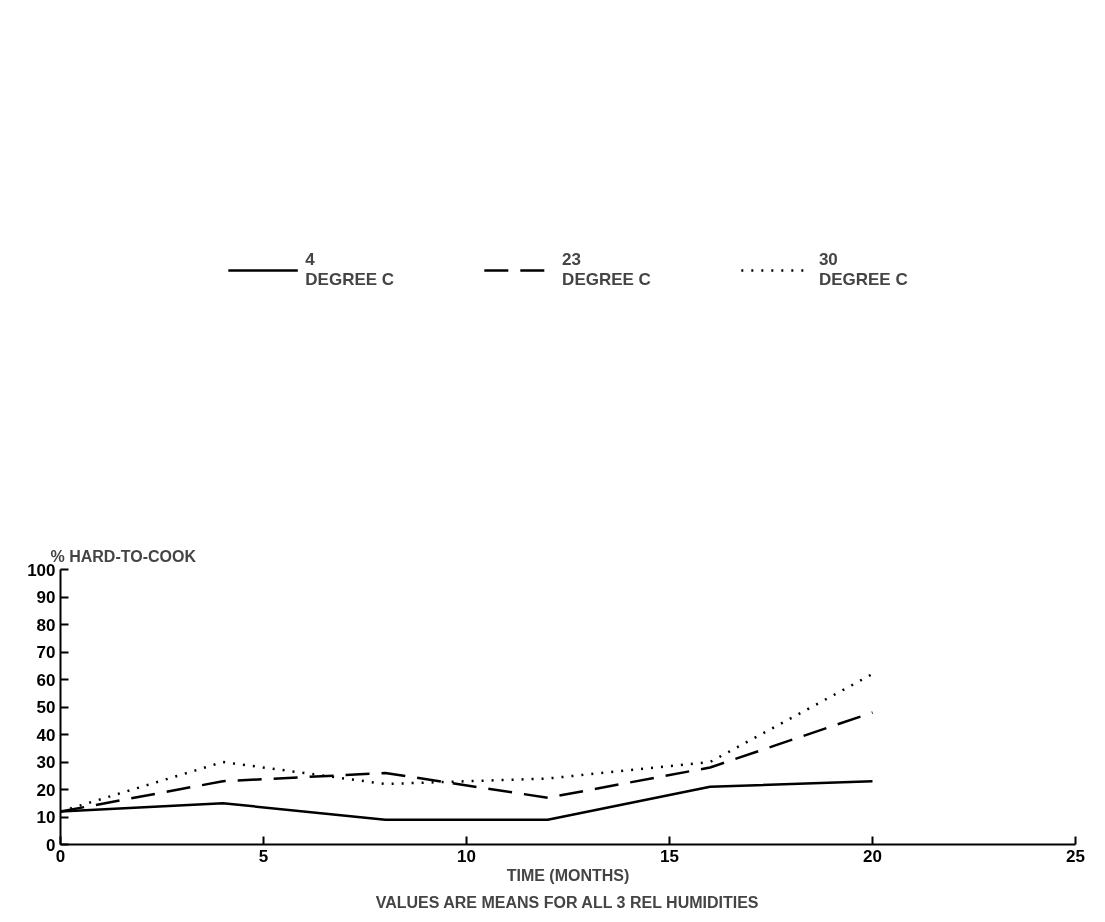  Describe the element at coordinates (46, 817) in the screenshot. I see `y-tick-label: 10` at that location.